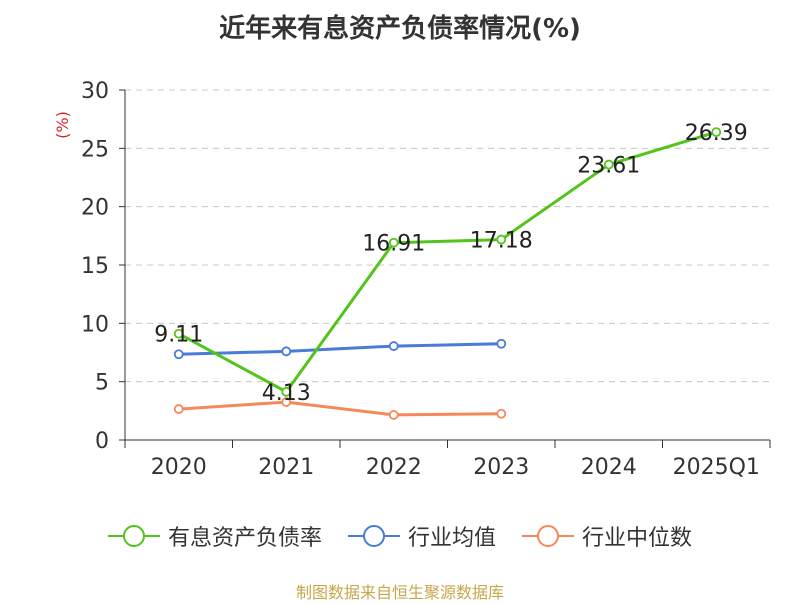  I want to click on data-label: 4.13, so click(286, 393).